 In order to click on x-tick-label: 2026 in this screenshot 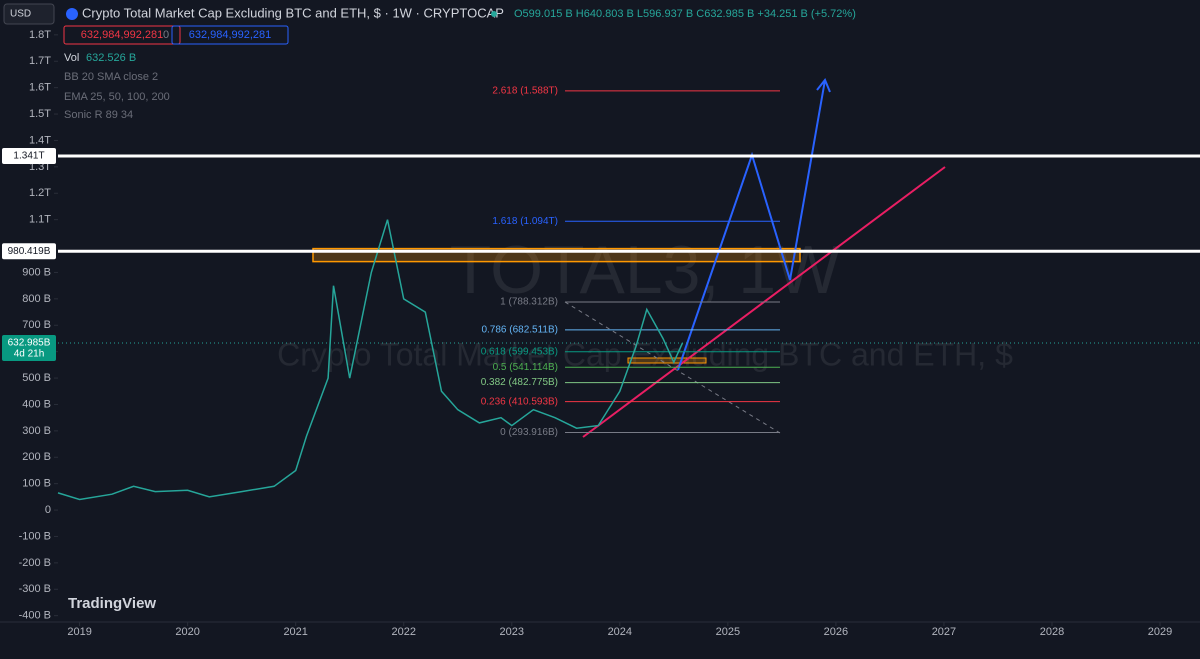, I will do `click(836, 632)`.